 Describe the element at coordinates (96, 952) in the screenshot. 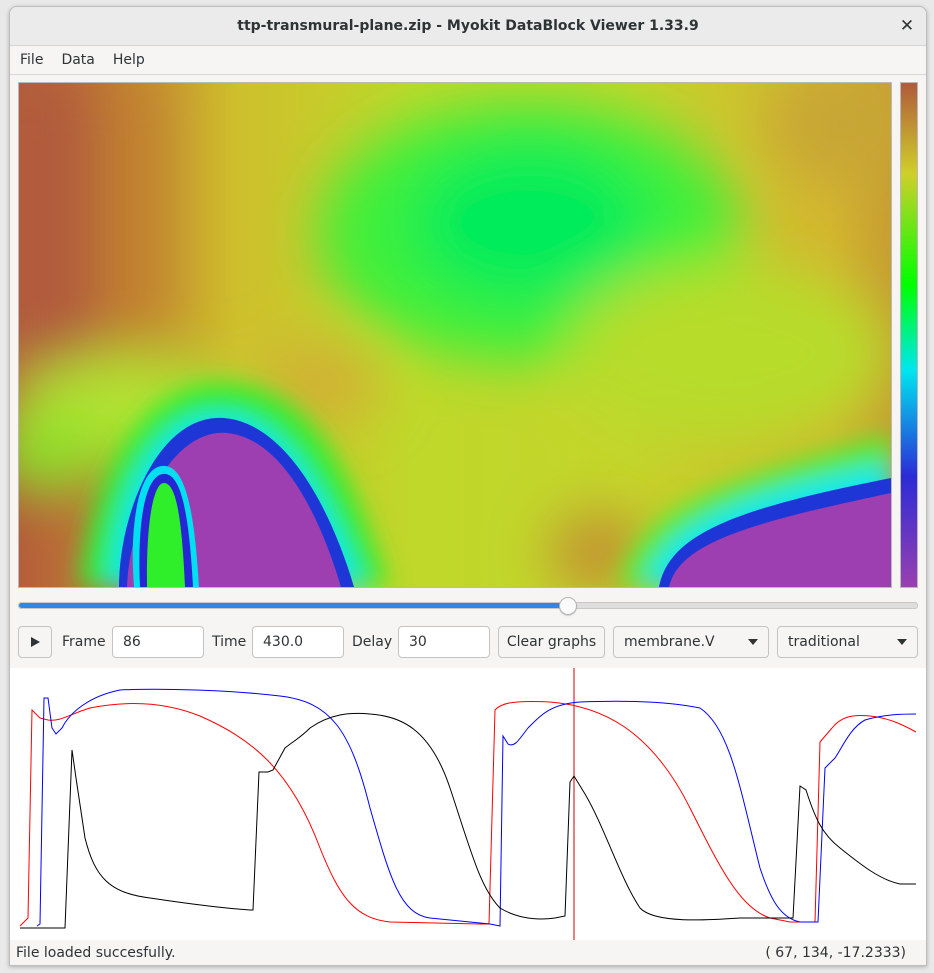

I see `status-message: File loaded succesfully.` at that location.